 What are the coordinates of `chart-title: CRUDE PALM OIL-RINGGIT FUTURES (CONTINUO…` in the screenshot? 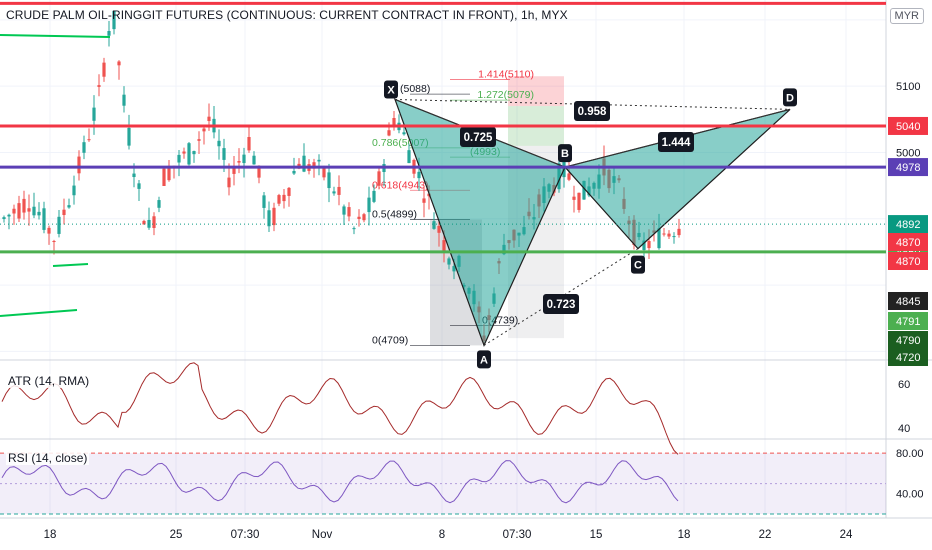 It's located at (287, 15).